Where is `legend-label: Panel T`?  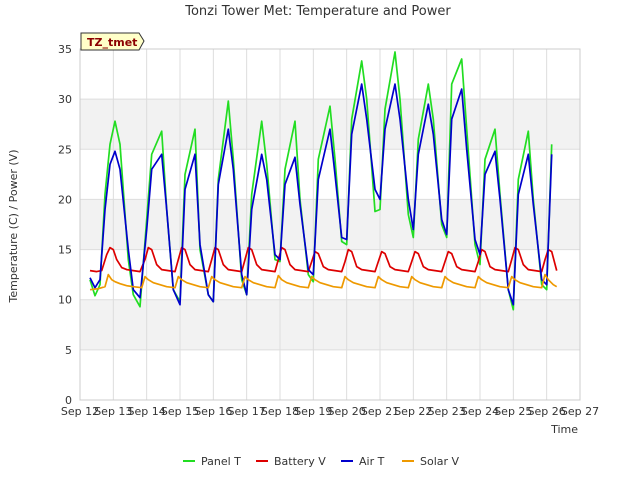 legend-label: Panel T is located at coordinates (221, 461).